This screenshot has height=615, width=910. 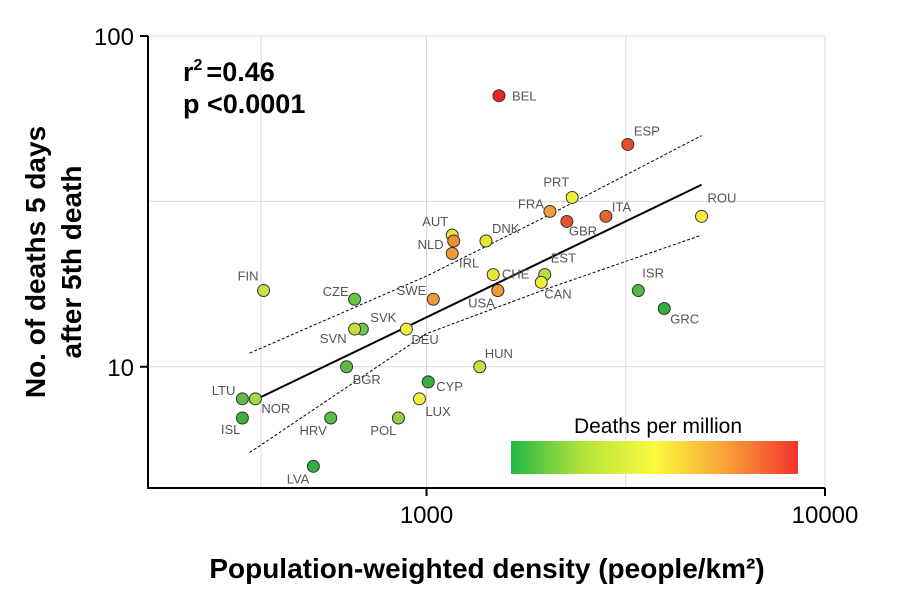 I want to click on data-point-bgr, so click(x=347, y=367).